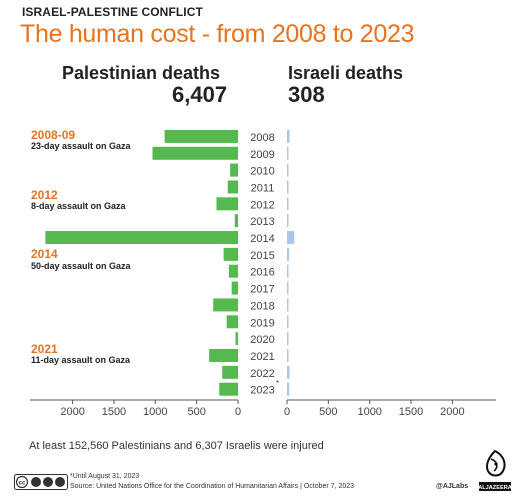 The image size is (526, 501). What do you see at coordinates (288, 372) in the screenshot?
I see `bar-israeli-2022` at bounding box center [288, 372].